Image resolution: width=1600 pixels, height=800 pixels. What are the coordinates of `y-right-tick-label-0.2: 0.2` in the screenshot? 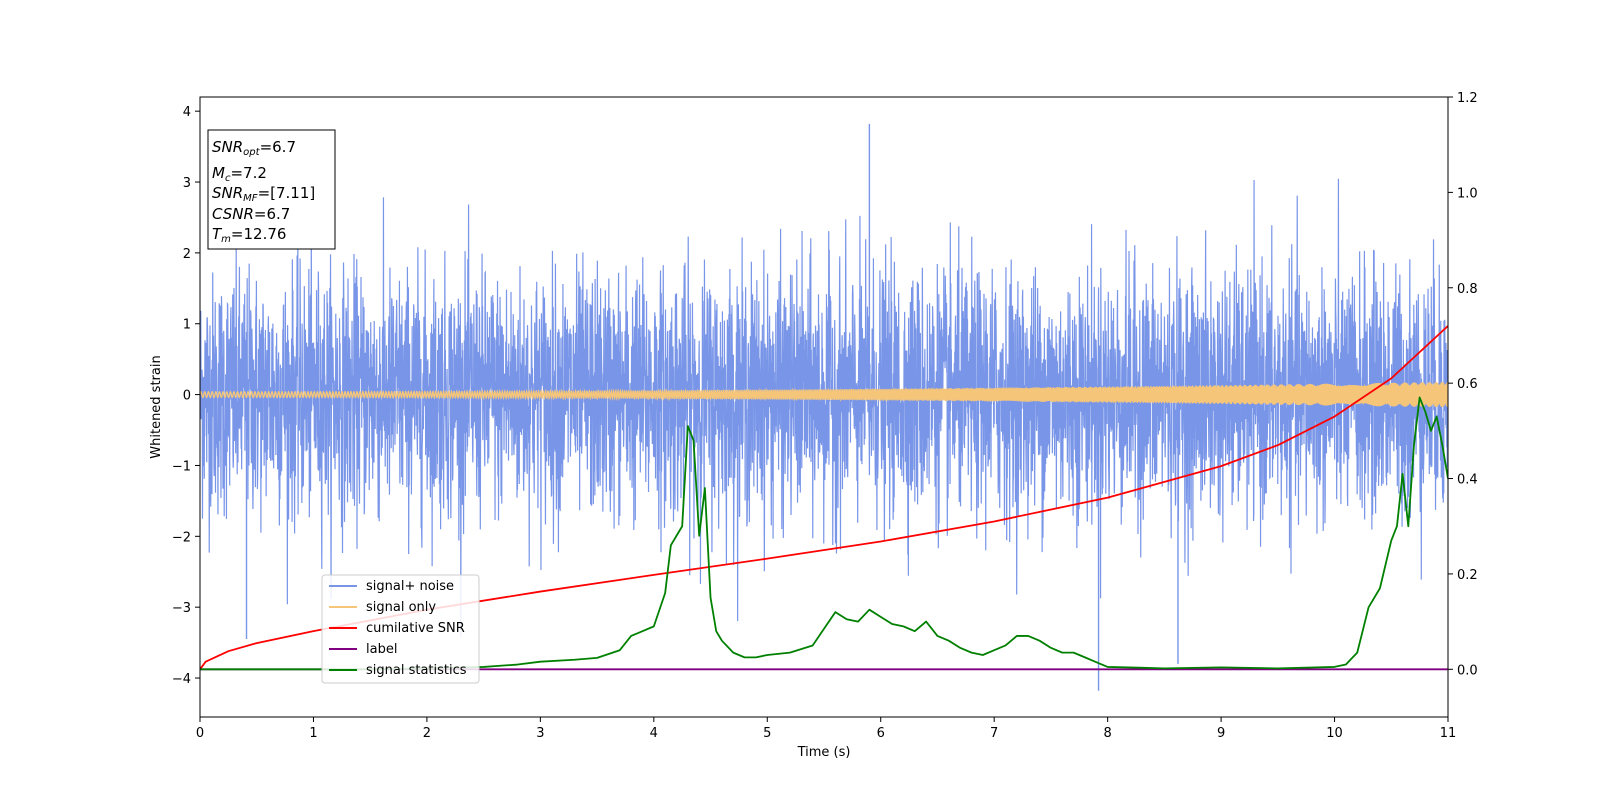 It's located at (1467, 575).